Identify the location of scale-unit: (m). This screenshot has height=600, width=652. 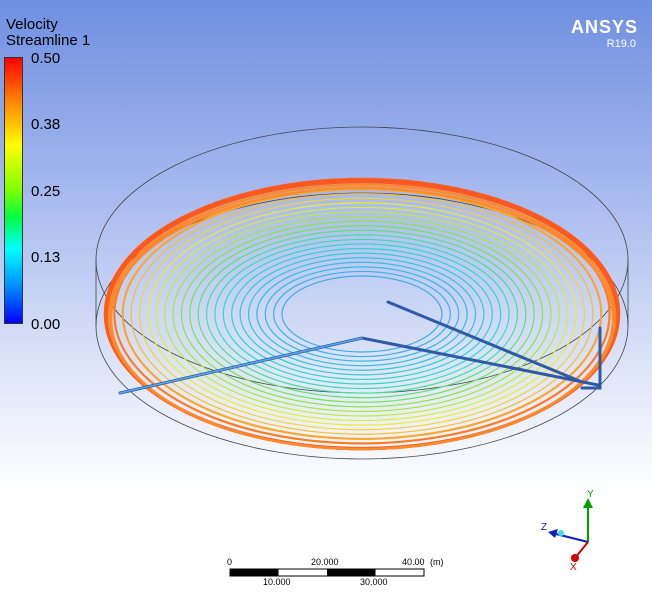
(437, 562).